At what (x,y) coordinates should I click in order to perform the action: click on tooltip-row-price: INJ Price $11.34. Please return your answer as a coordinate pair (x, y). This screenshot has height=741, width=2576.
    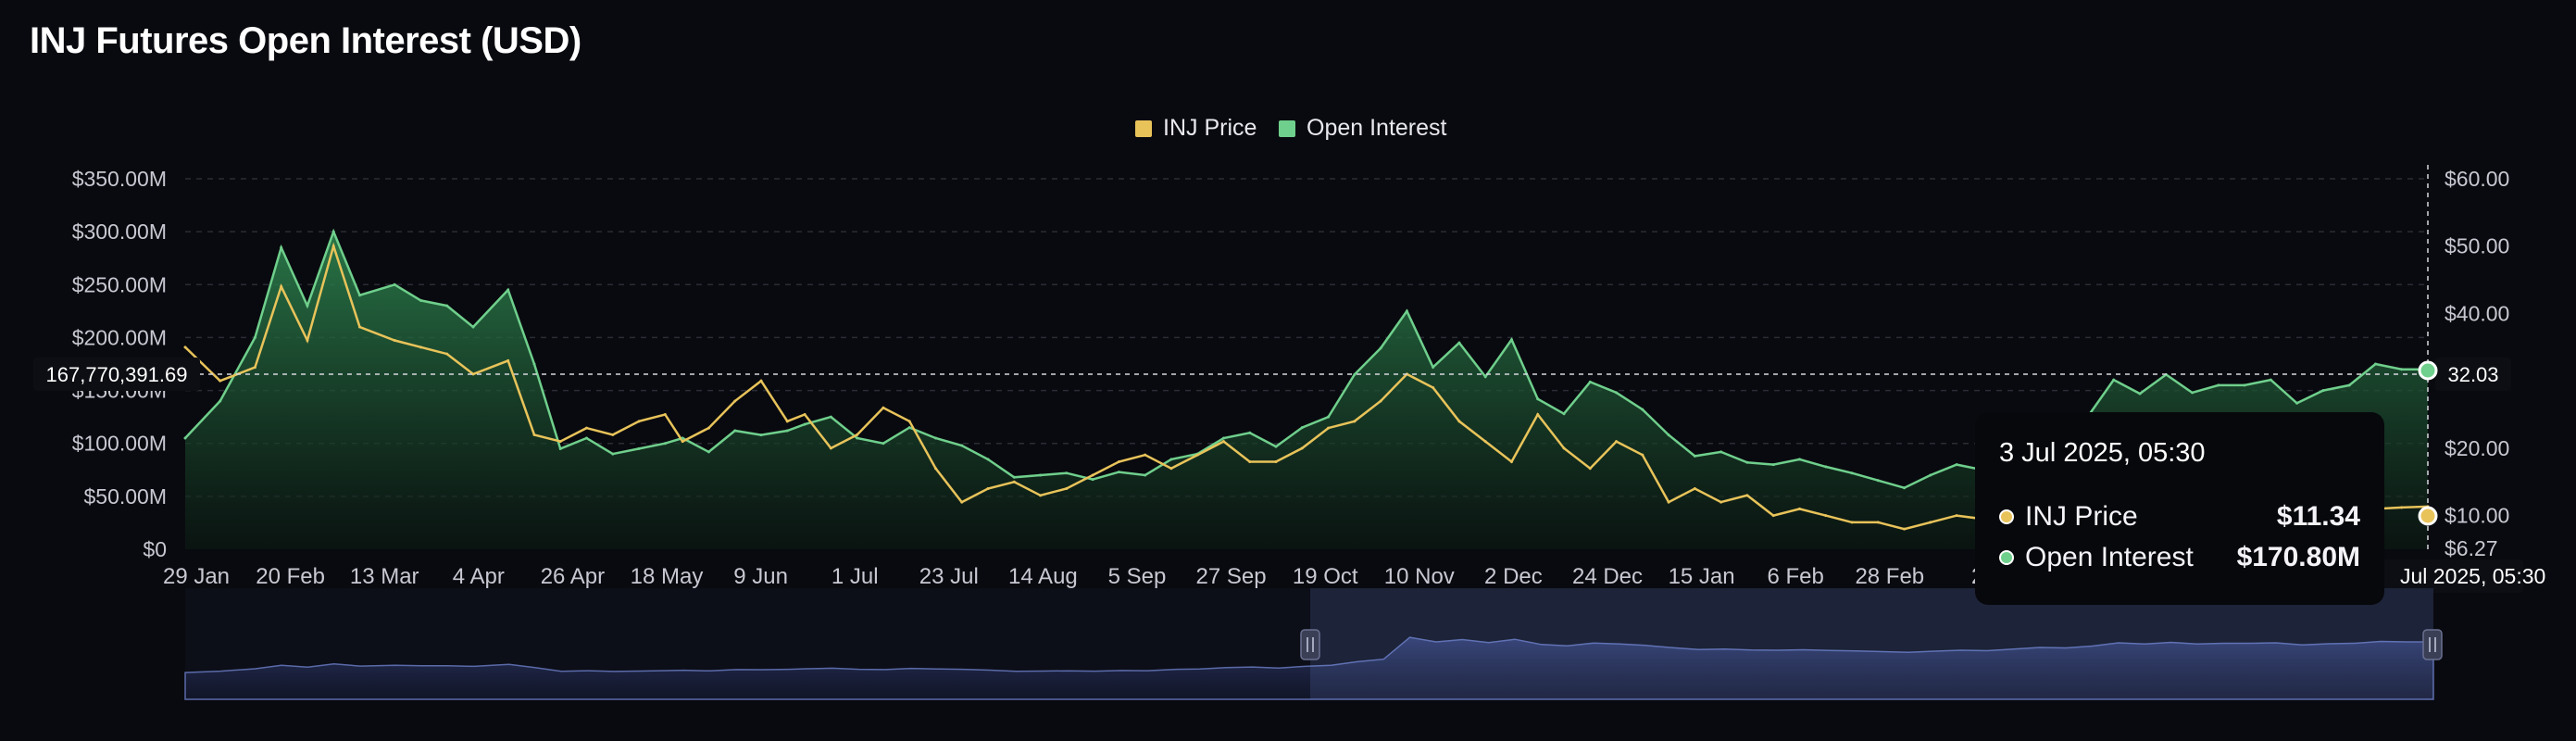
    Looking at the image, I should click on (2179, 516).